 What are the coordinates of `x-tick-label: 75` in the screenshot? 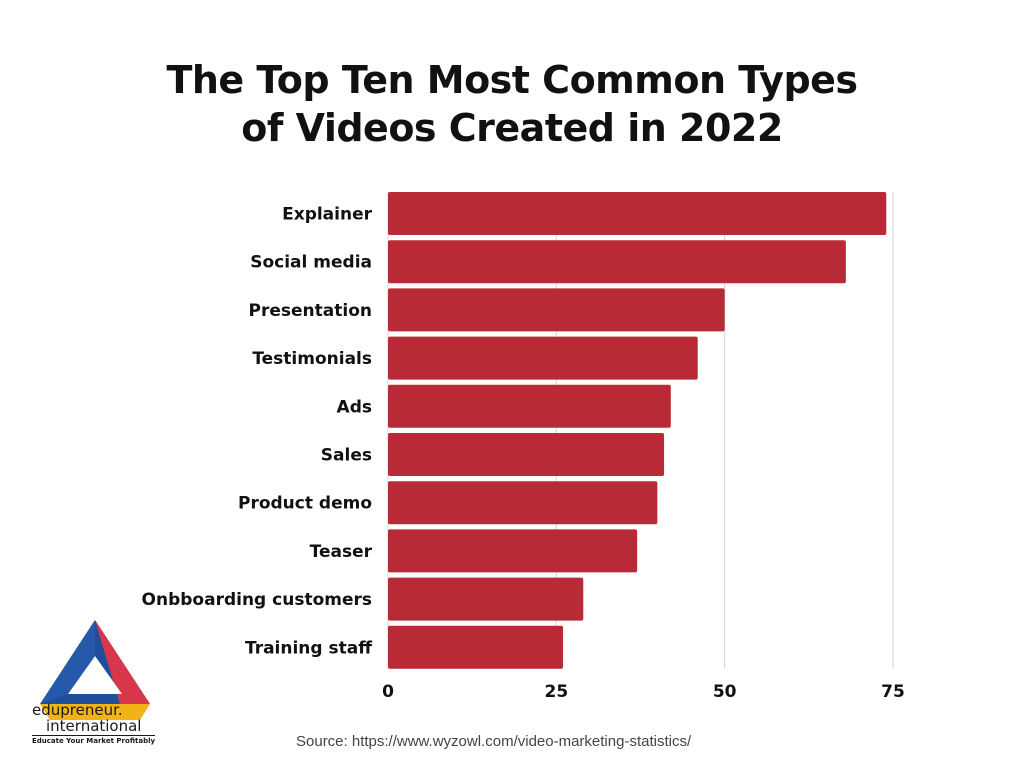 It's located at (893, 692).